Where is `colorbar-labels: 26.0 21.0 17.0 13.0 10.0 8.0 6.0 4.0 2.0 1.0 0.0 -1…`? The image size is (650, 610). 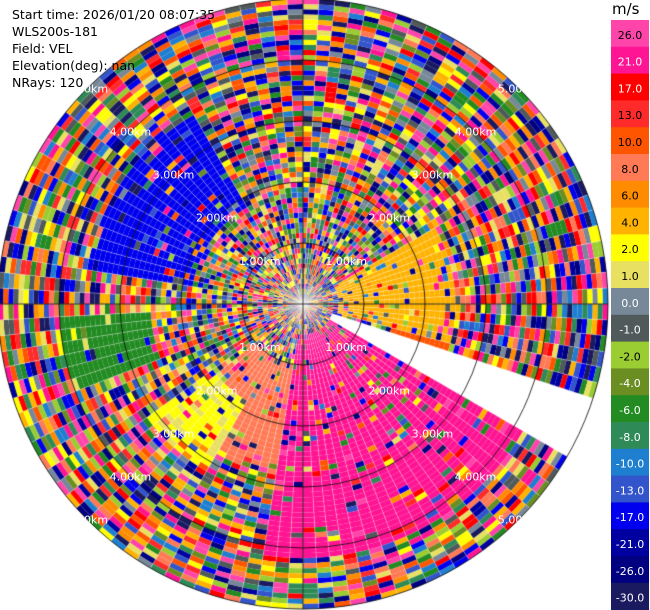
colorbar-labels: 26.0 21.0 17.0 13.0 10.0 8.0 6.0 4.0 2.0 1.0 0.0 -1… is located at coordinates (630, 317).